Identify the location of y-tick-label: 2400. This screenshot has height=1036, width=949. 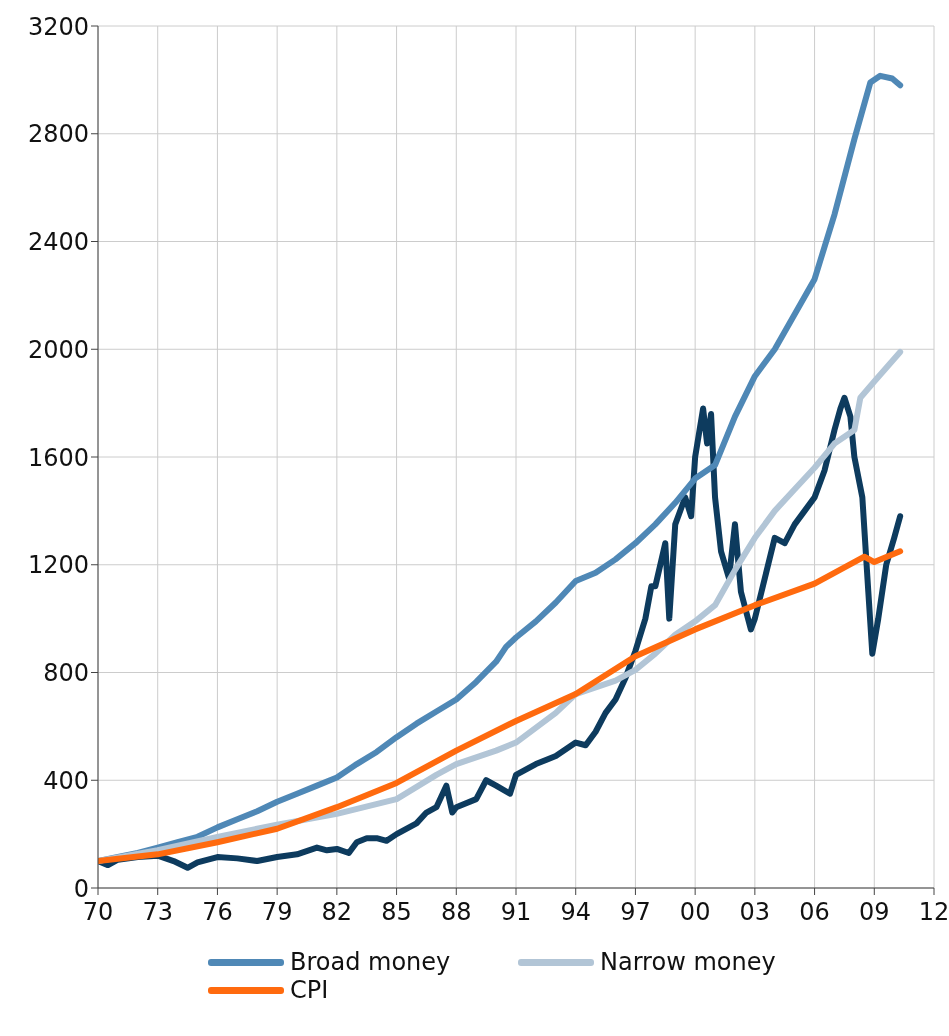
(58, 242).